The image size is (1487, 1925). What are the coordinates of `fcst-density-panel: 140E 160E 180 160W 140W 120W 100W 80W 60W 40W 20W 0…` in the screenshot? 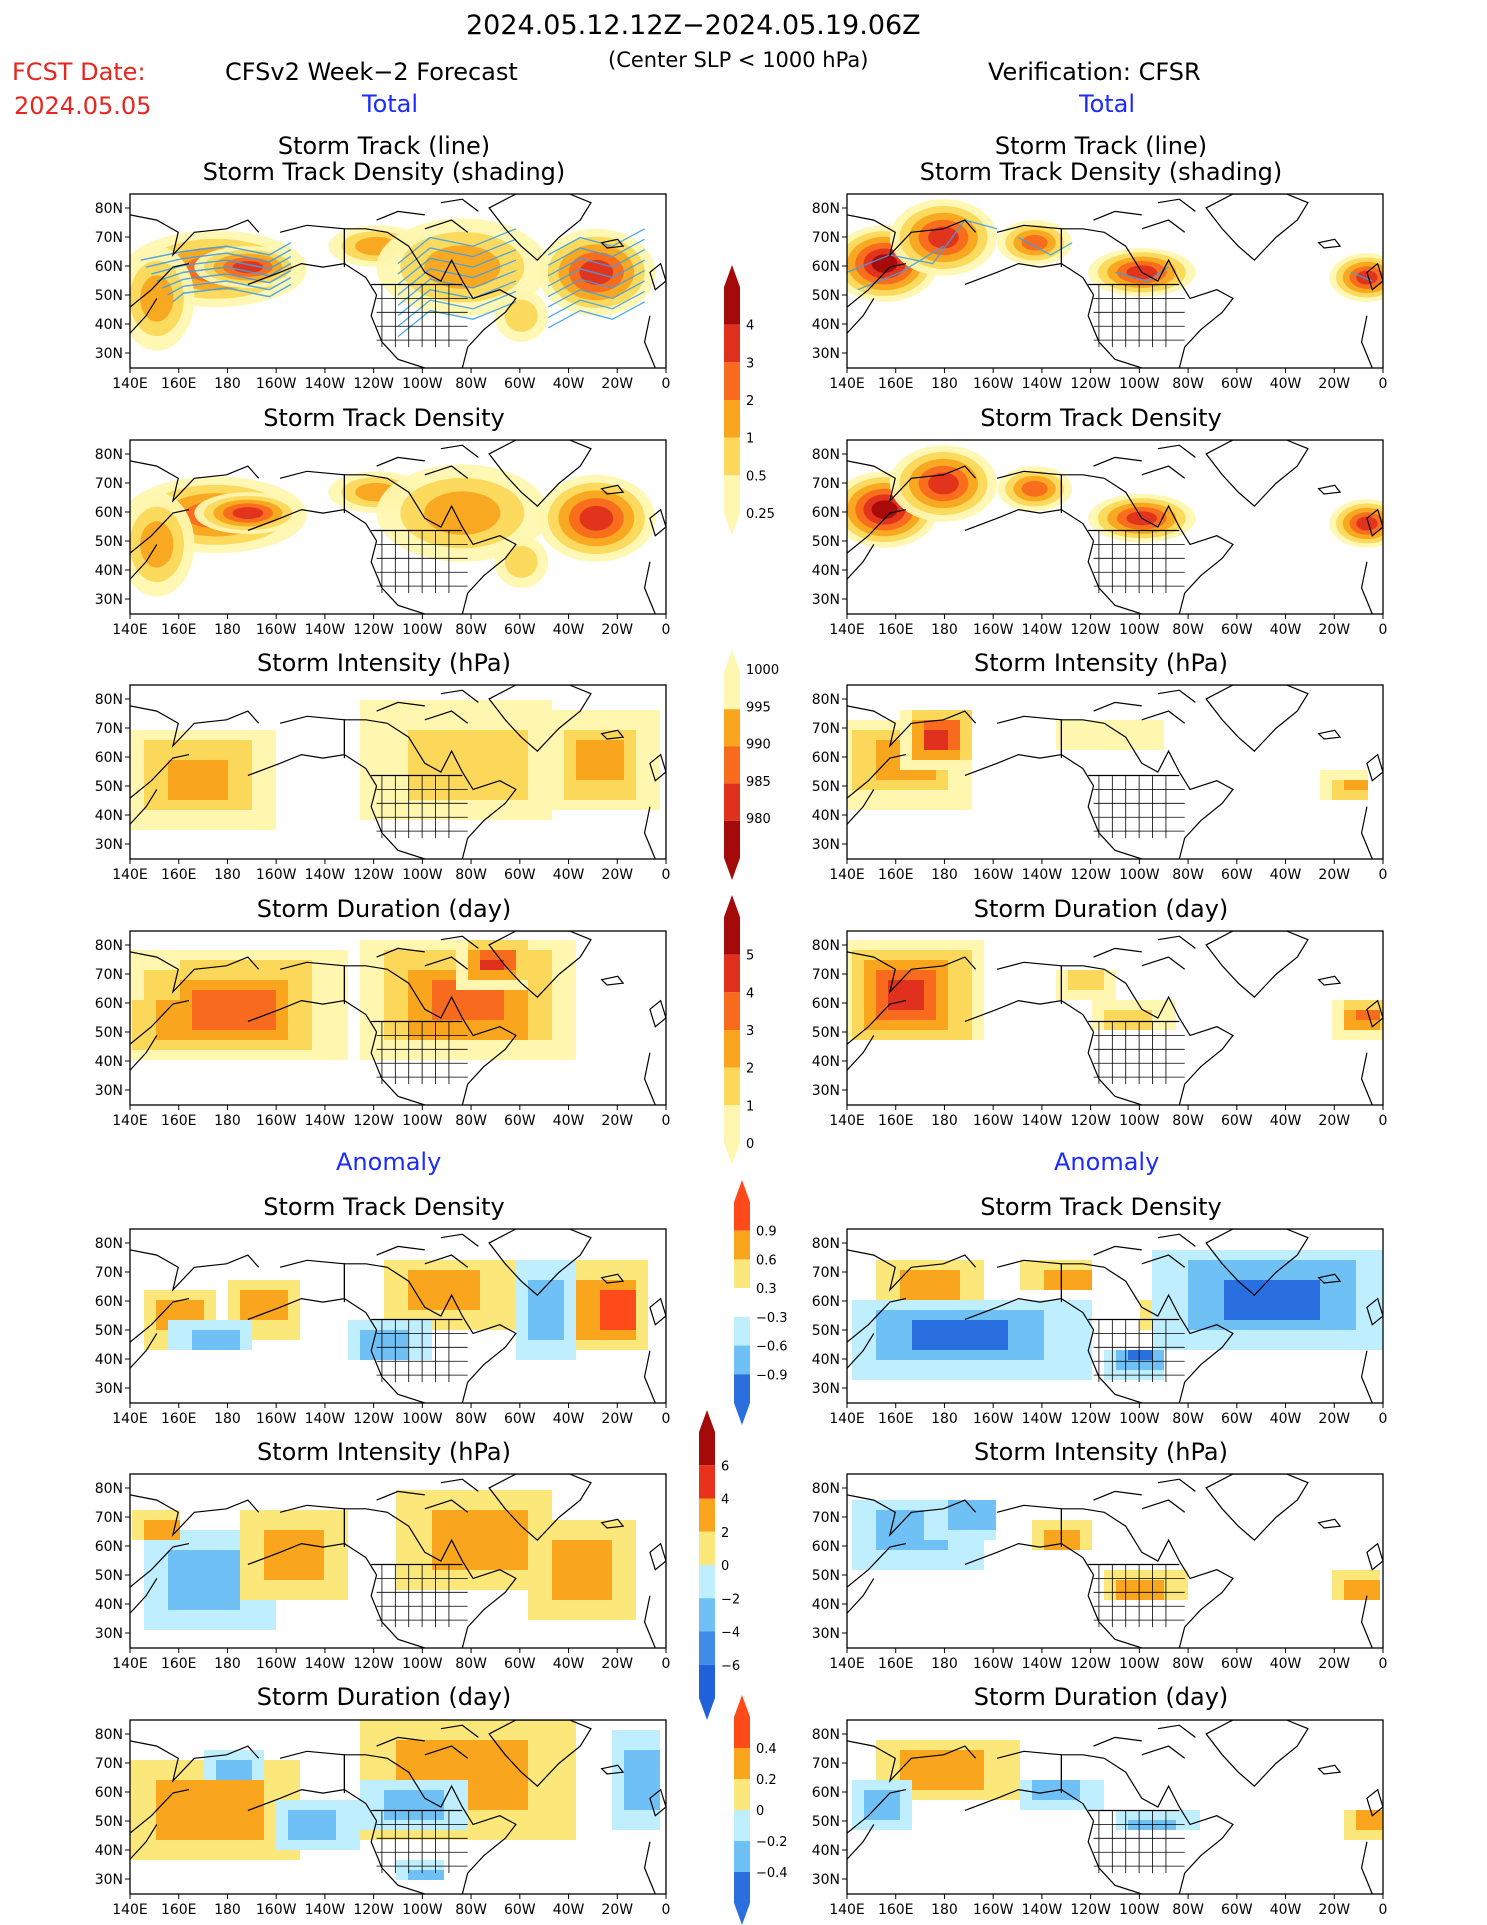 It's located at (382, 538).